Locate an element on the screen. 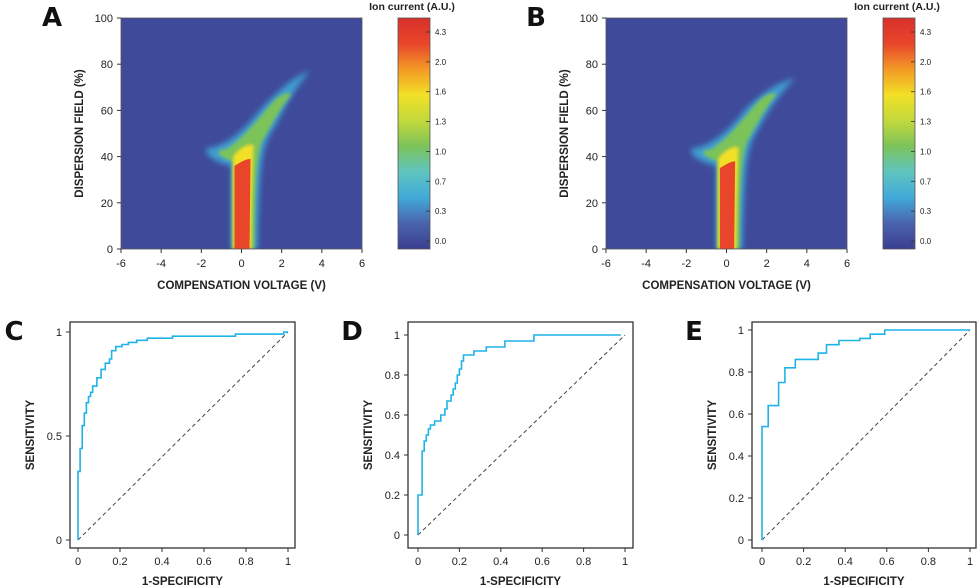 This screenshot has height=587, width=980. colorbar-tick-label: 0.7 is located at coordinates (926, 181).